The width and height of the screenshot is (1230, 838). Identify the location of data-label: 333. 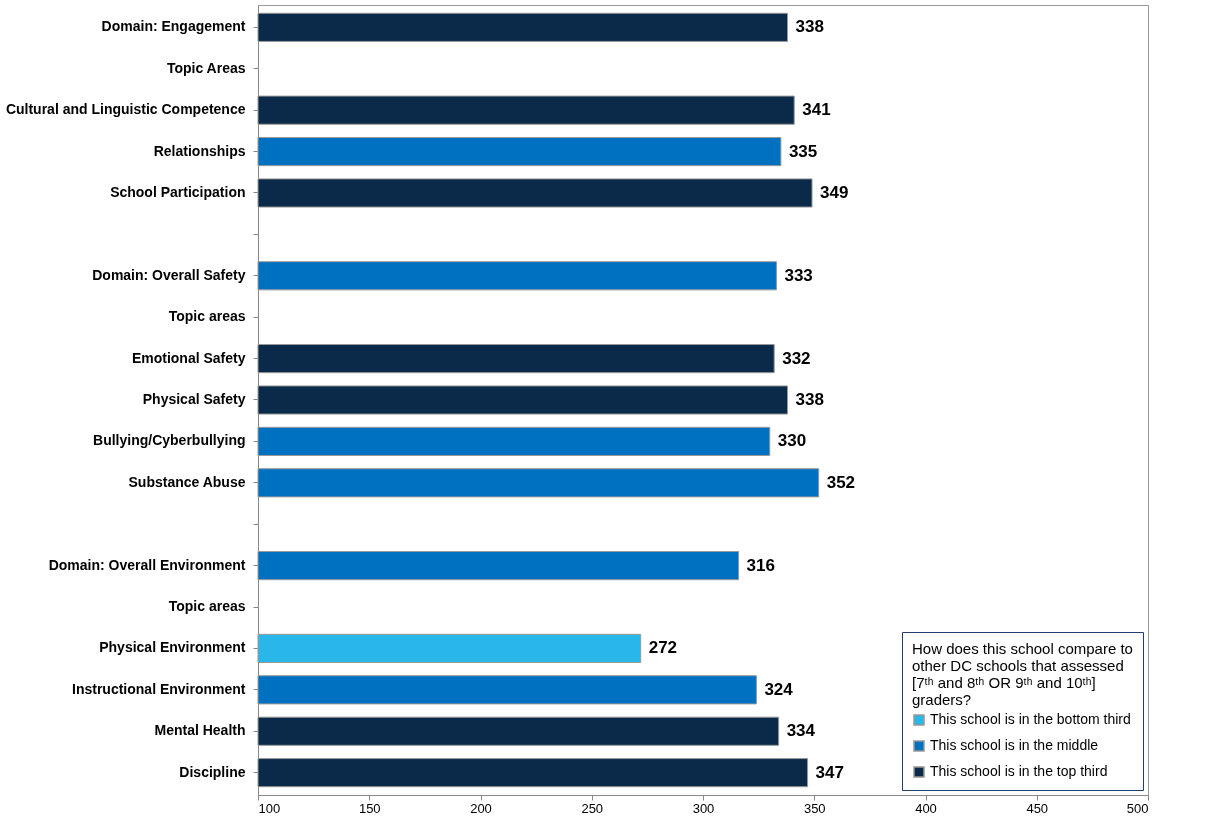
(798, 275).